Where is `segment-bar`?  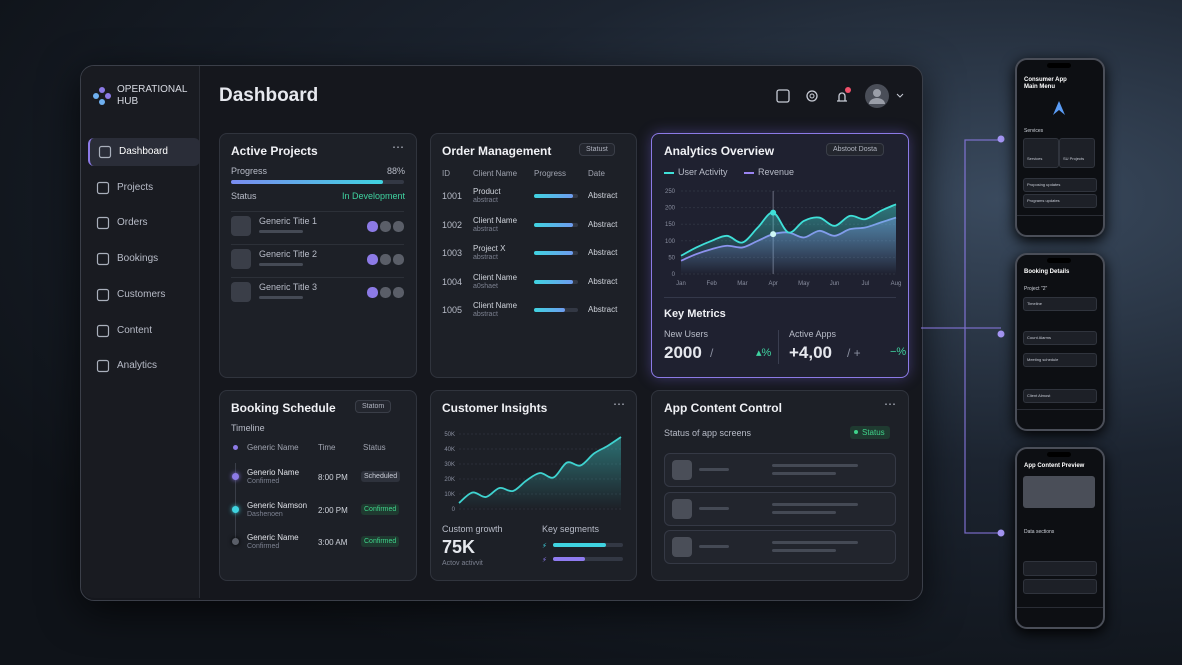
segment-bar is located at coordinates (579, 545).